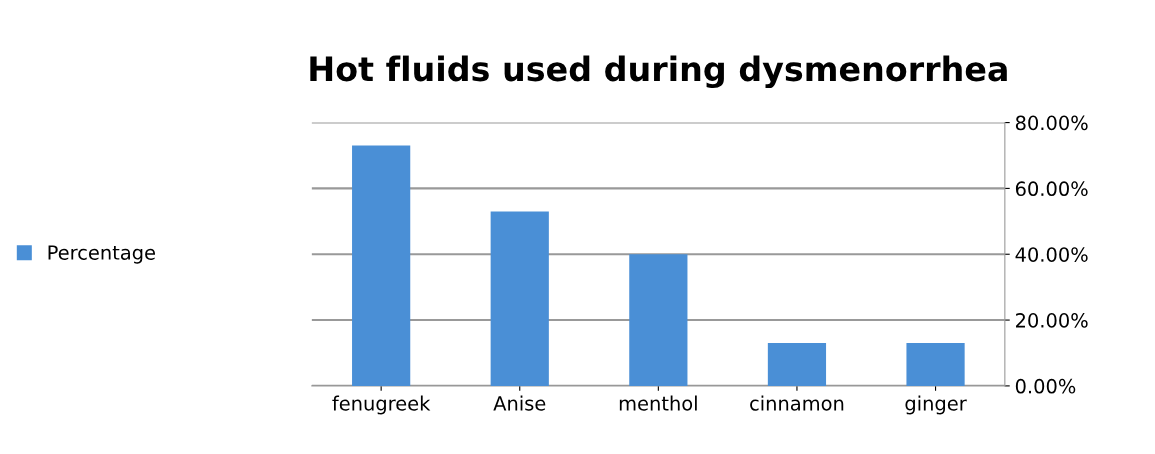 Image resolution: width=1155 pixels, height=454 pixels. What do you see at coordinates (101, 254) in the screenshot?
I see `legend-label: Percentage` at bounding box center [101, 254].